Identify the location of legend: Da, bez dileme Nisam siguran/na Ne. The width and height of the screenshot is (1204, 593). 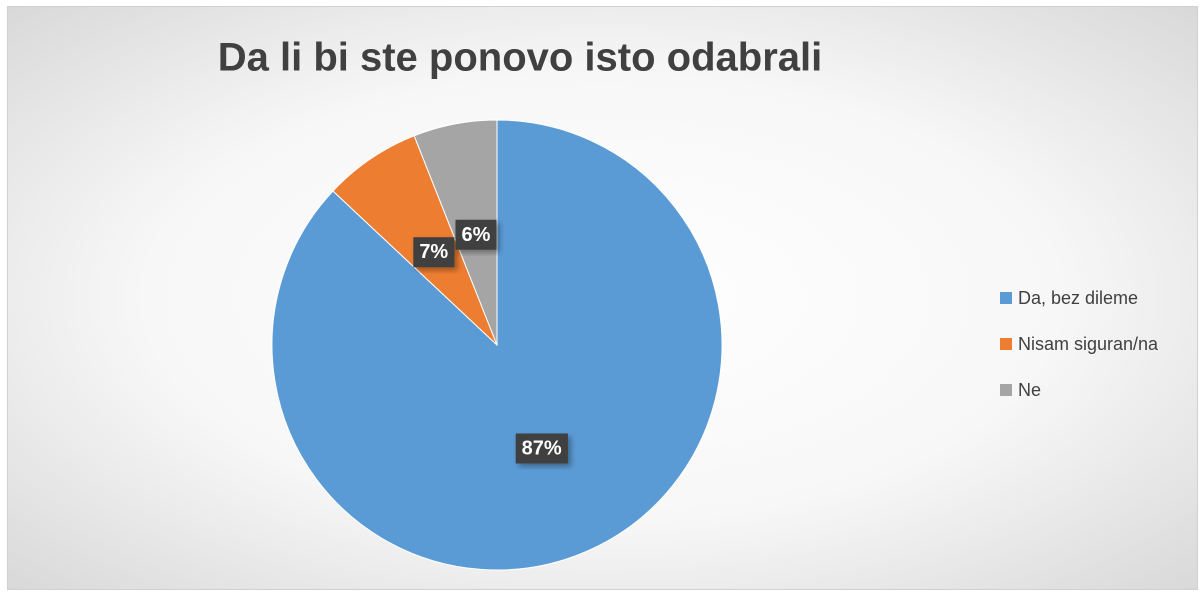
(1079, 344).